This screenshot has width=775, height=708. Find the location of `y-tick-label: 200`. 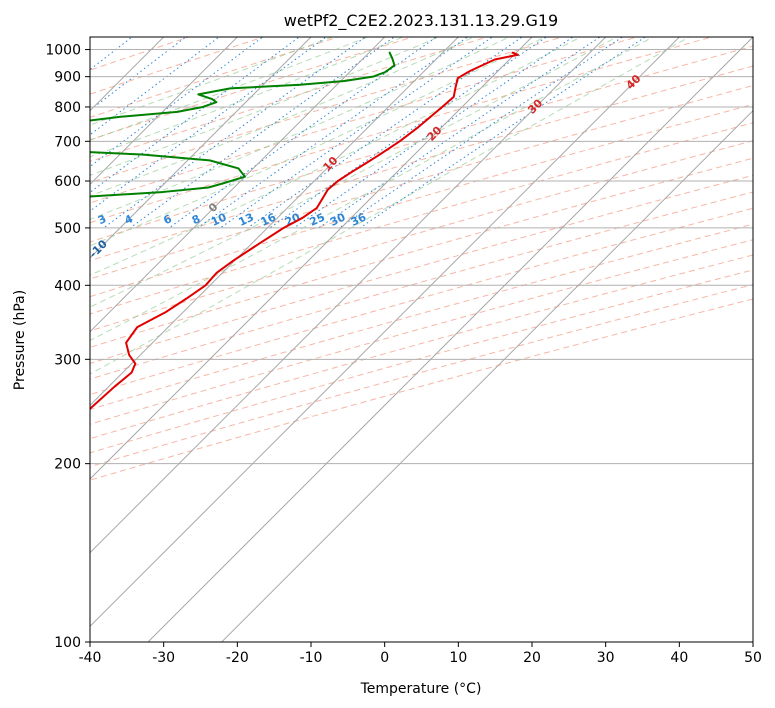

y-tick-label: 200 is located at coordinates (67, 465).